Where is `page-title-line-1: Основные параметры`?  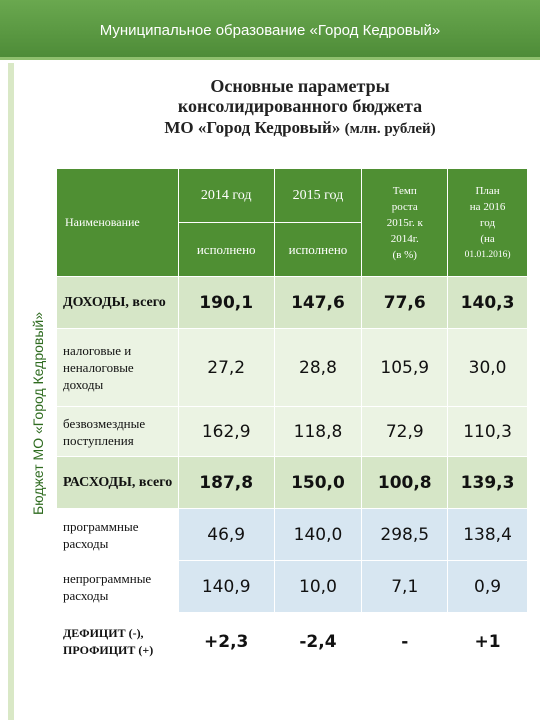 page-title-line-1: Основные параметры is located at coordinates (300, 86).